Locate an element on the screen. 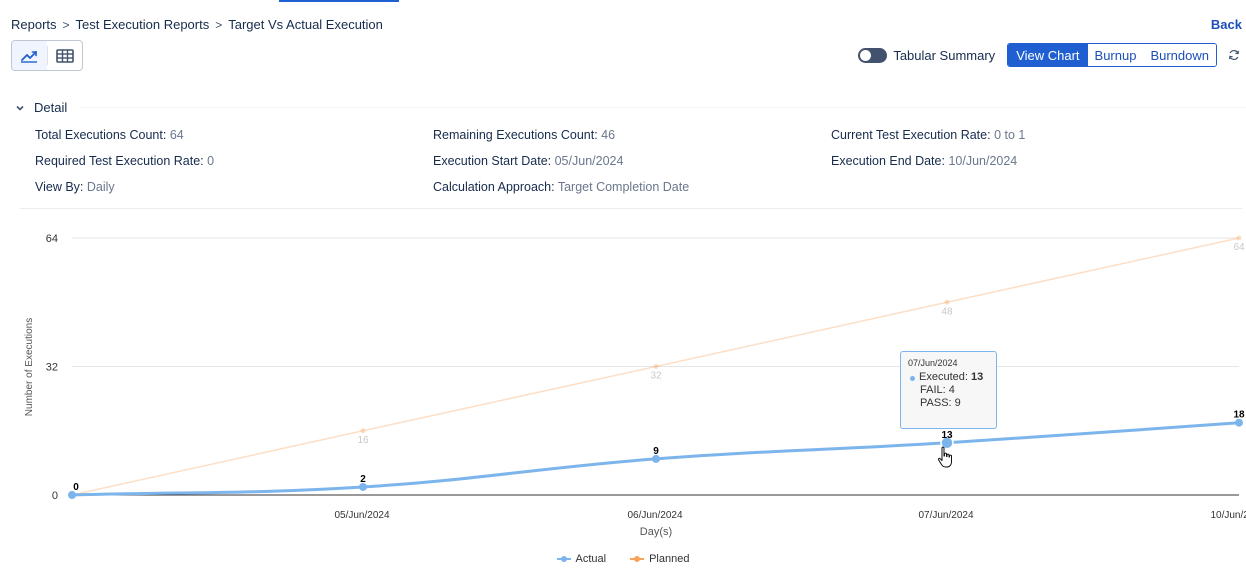 This screenshot has width=1246, height=580. tooltip-pass-label: PASS: is located at coordinates (936, 403).